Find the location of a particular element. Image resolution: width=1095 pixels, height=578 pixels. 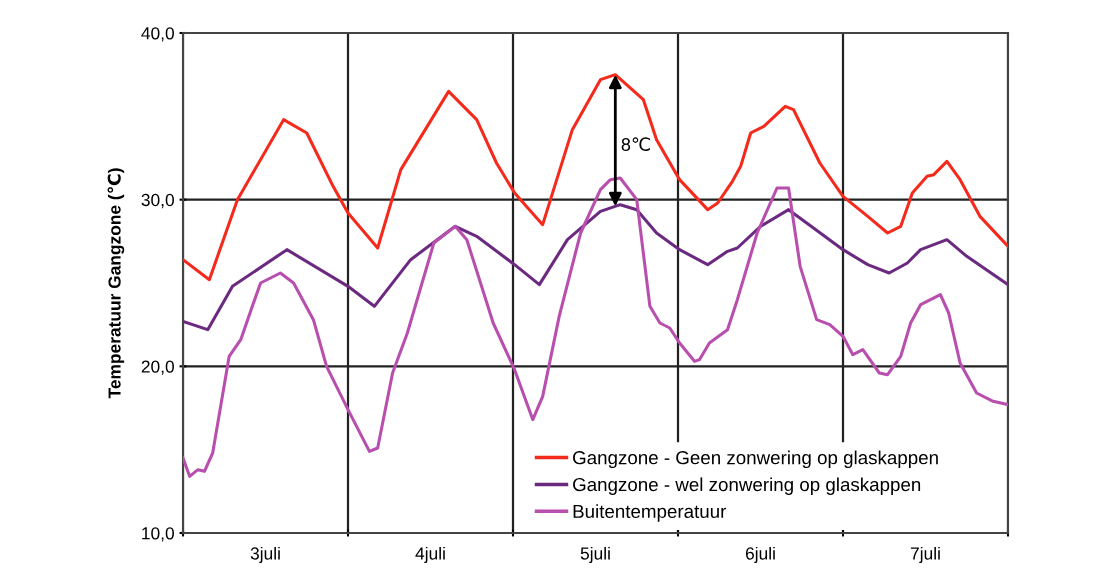

legend-label: Buitentemperatuur is located at coordinates (650, 513).